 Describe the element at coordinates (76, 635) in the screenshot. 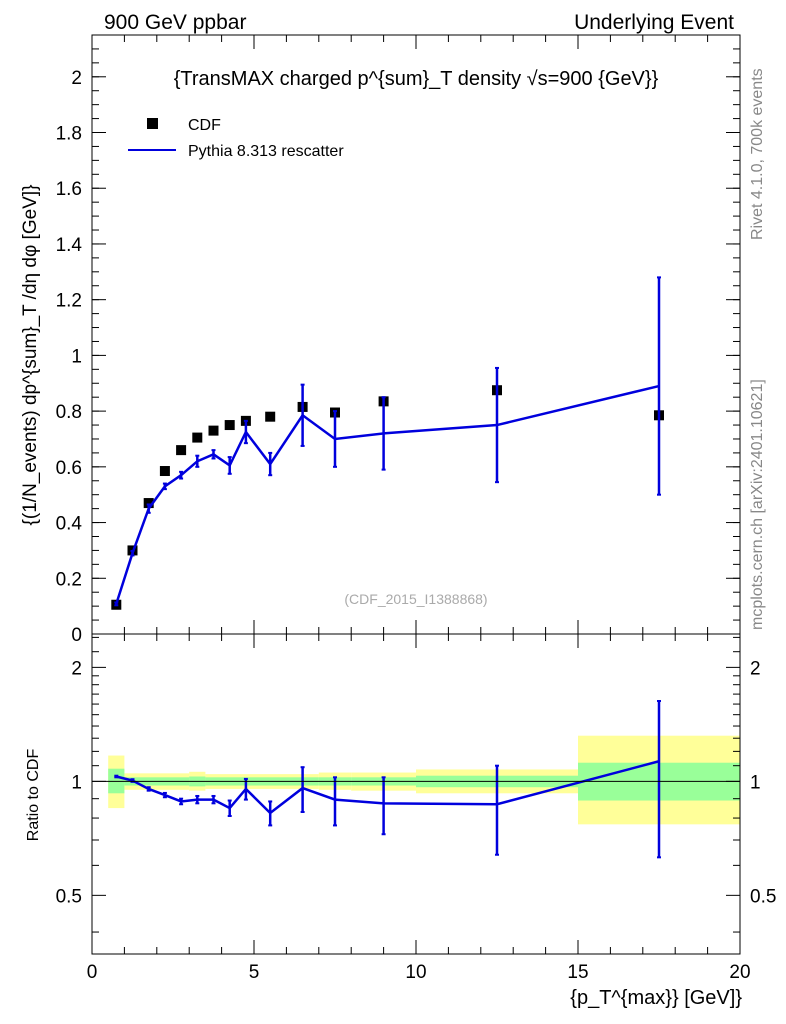

I see `main-ytick-label: 0` at that location.